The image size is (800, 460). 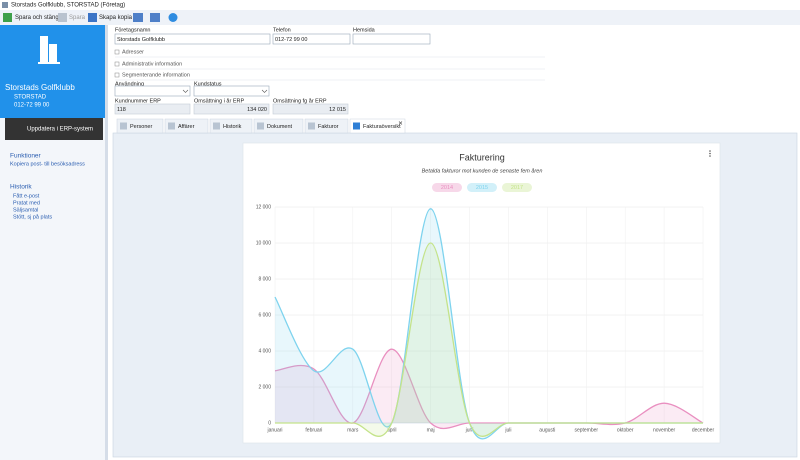 I want to click on field-label: Företagsnamn, so click(x=132, y=30).